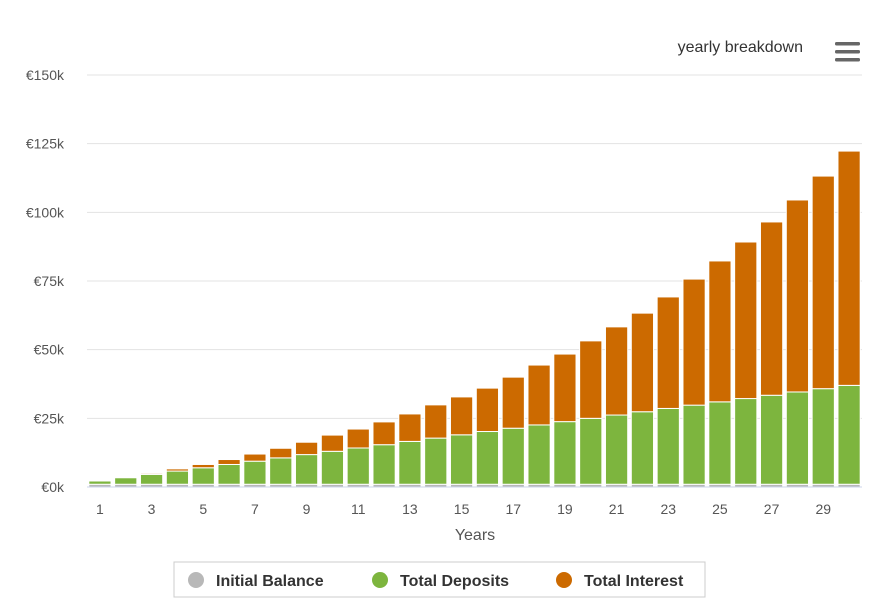 The height and width of the screenshot is (613, 883). I want to click on x-tick-label: 3, so click(152, 509).